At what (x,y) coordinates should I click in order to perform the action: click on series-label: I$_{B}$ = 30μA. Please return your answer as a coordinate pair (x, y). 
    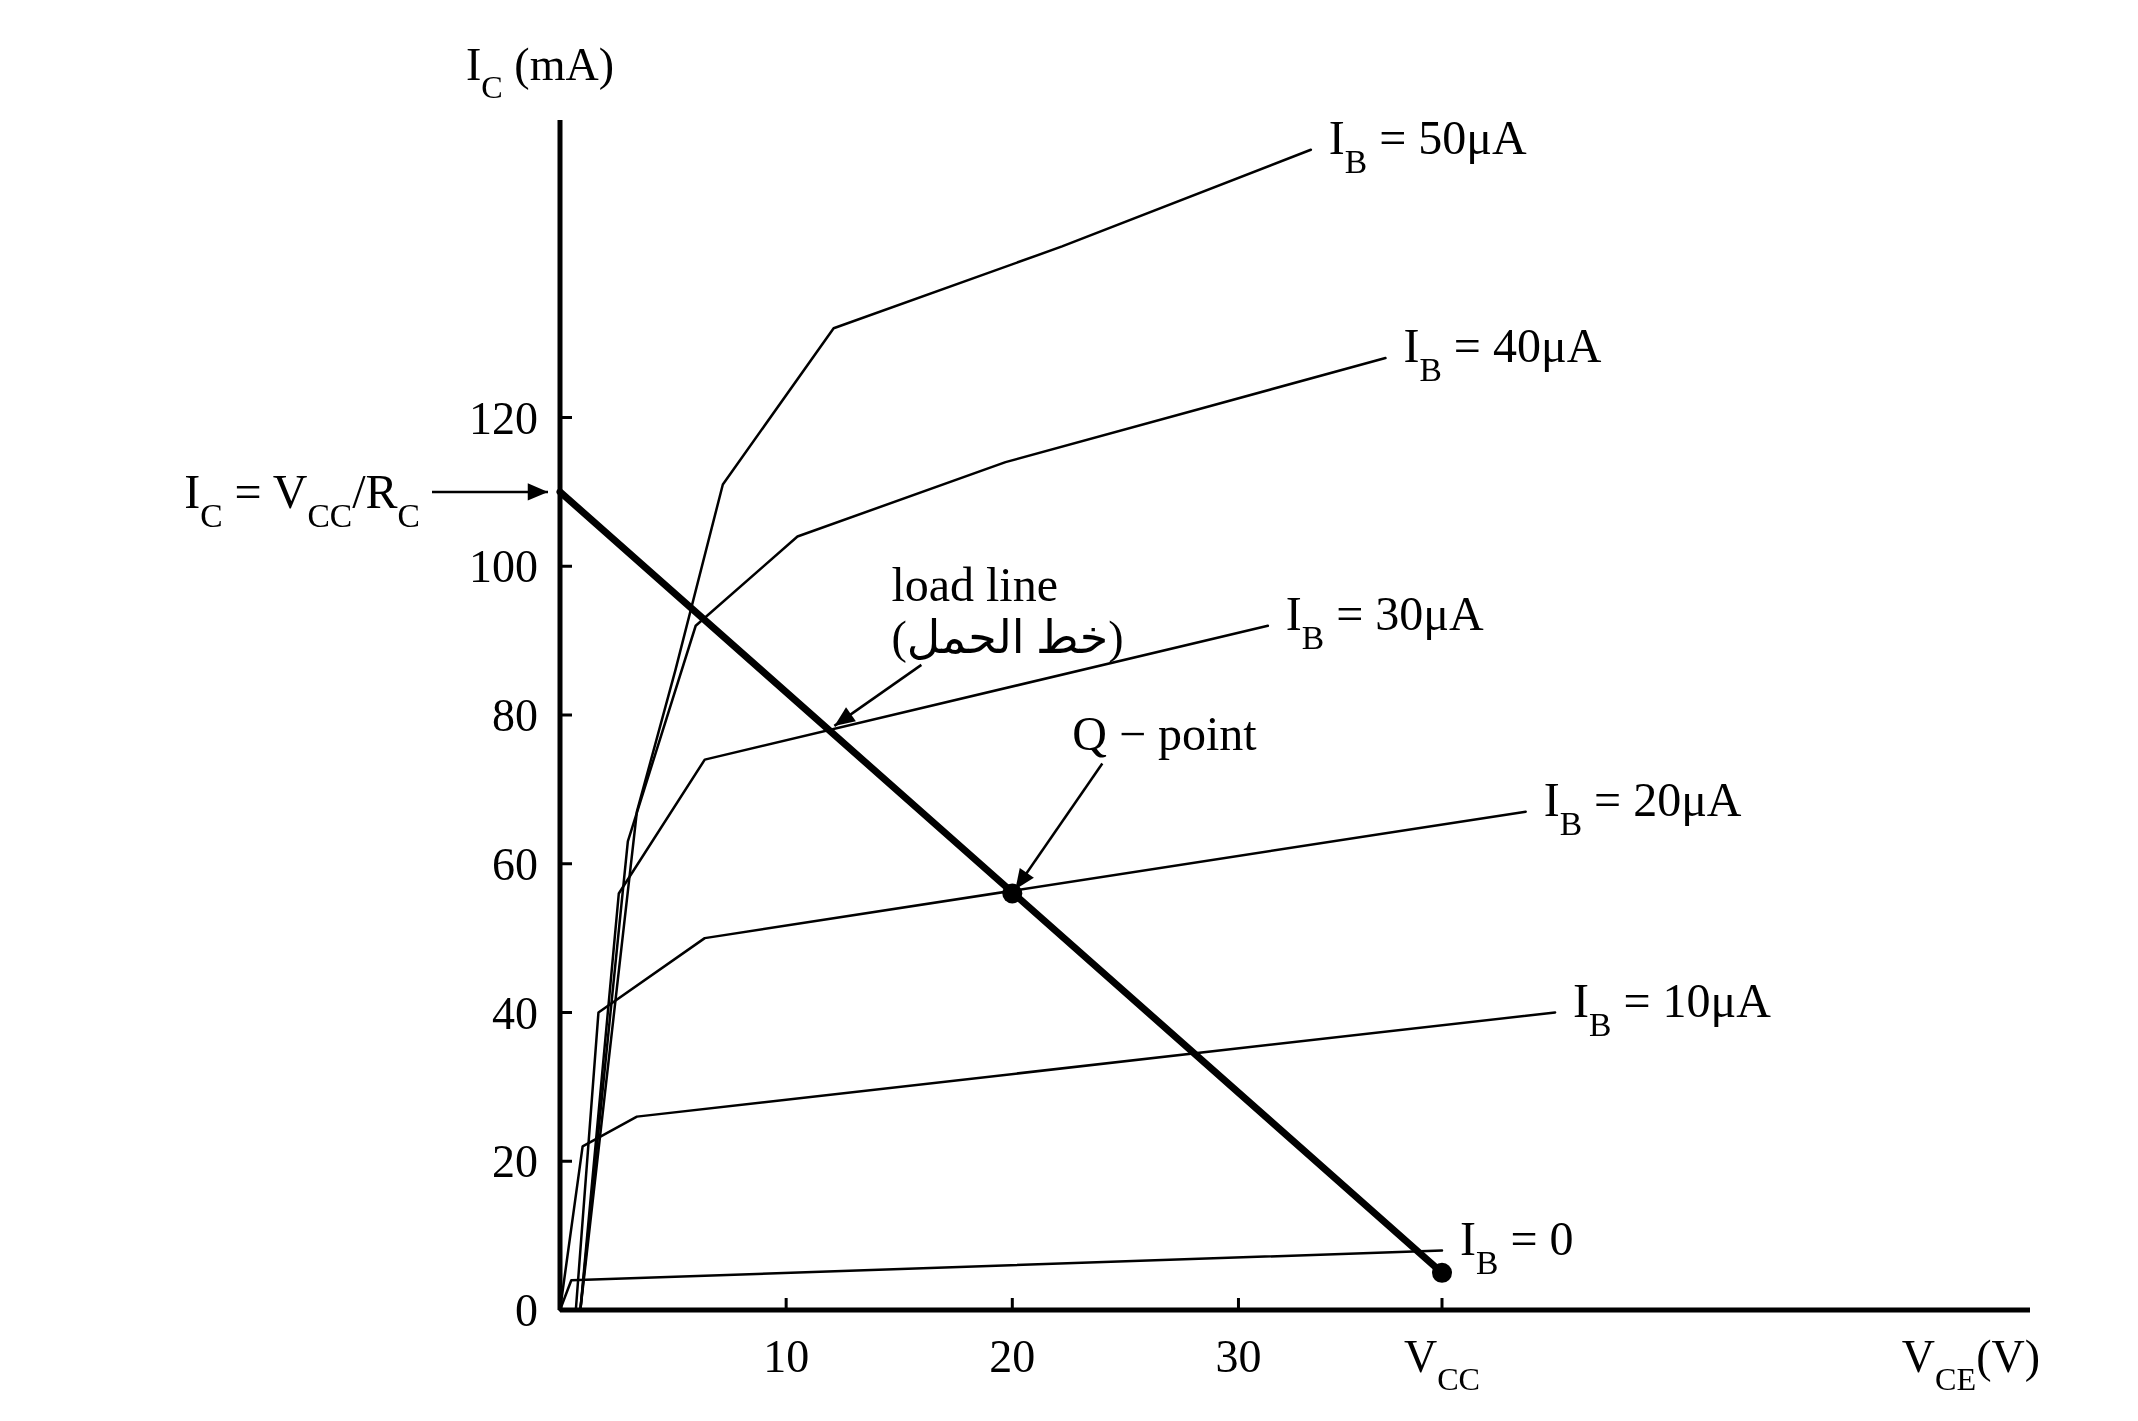
    Looking at the image, I should click on (1385, 621).